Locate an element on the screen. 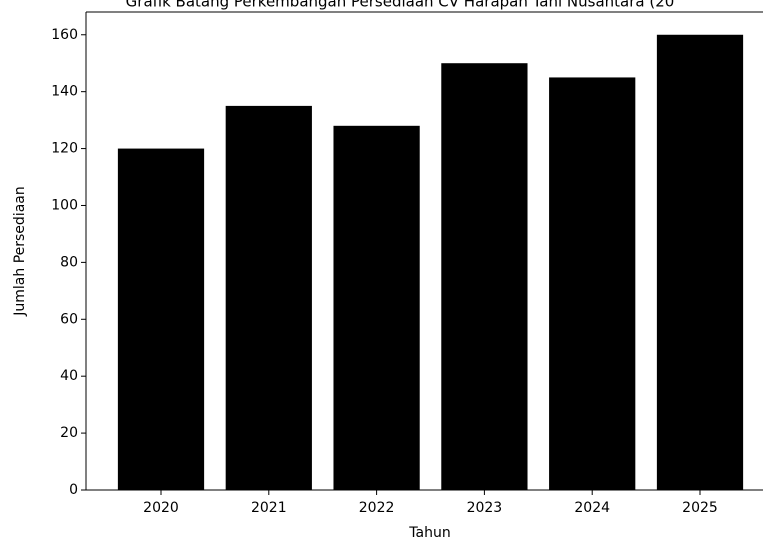 Image resolution: width=763 pixels, height=540 pixels. y-axis-label: Jumlah Persediaan is located at coordinates (20, 251).